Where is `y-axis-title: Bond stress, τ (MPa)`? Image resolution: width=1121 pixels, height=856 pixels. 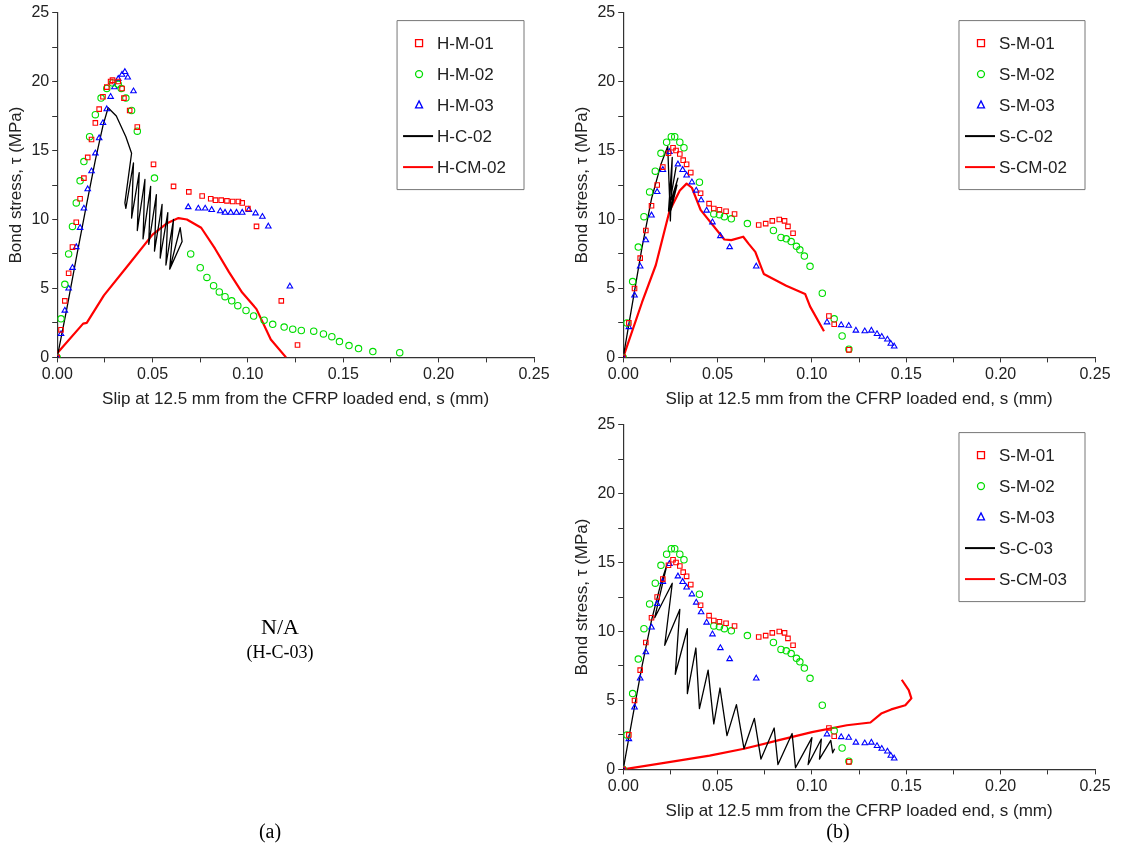
y-axis-title: Bond stress, τ (MPa) is located at coordinates (581, 597).